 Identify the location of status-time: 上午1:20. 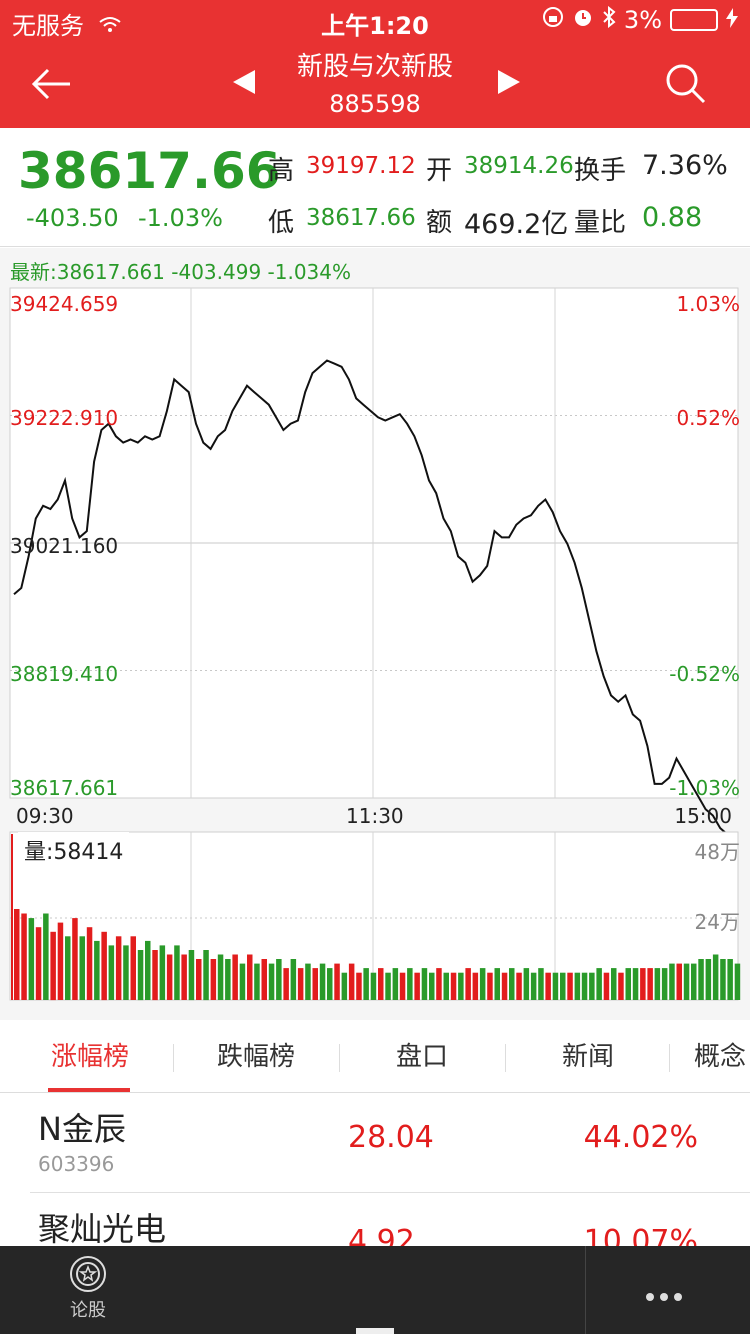
(375, 26).